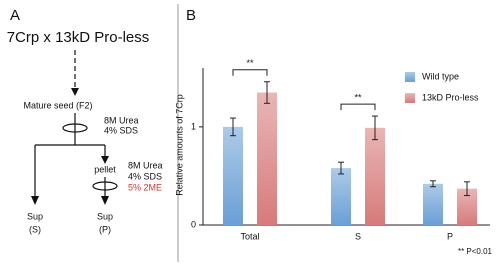 Image resolution: width=500 pixels, height=266 pixels. Describe the element at coordinates (358, 236) in the screenshot. I see `x-tick-label: S` at that location.